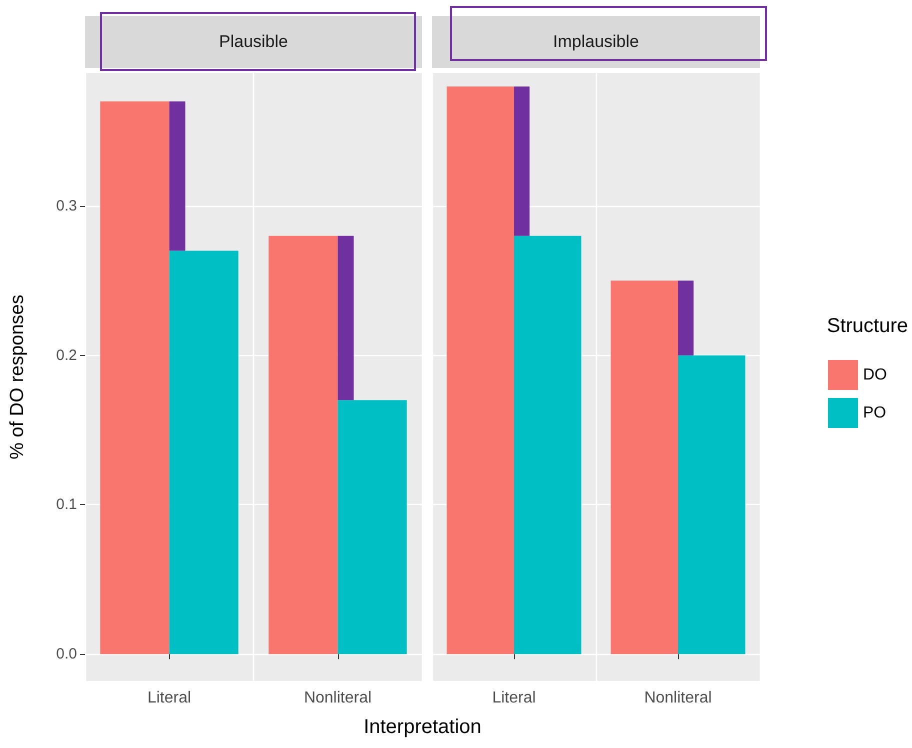  Describe the element at coordinates (874, 413) in the screenshot. I see `legend-label: PO` at that location.